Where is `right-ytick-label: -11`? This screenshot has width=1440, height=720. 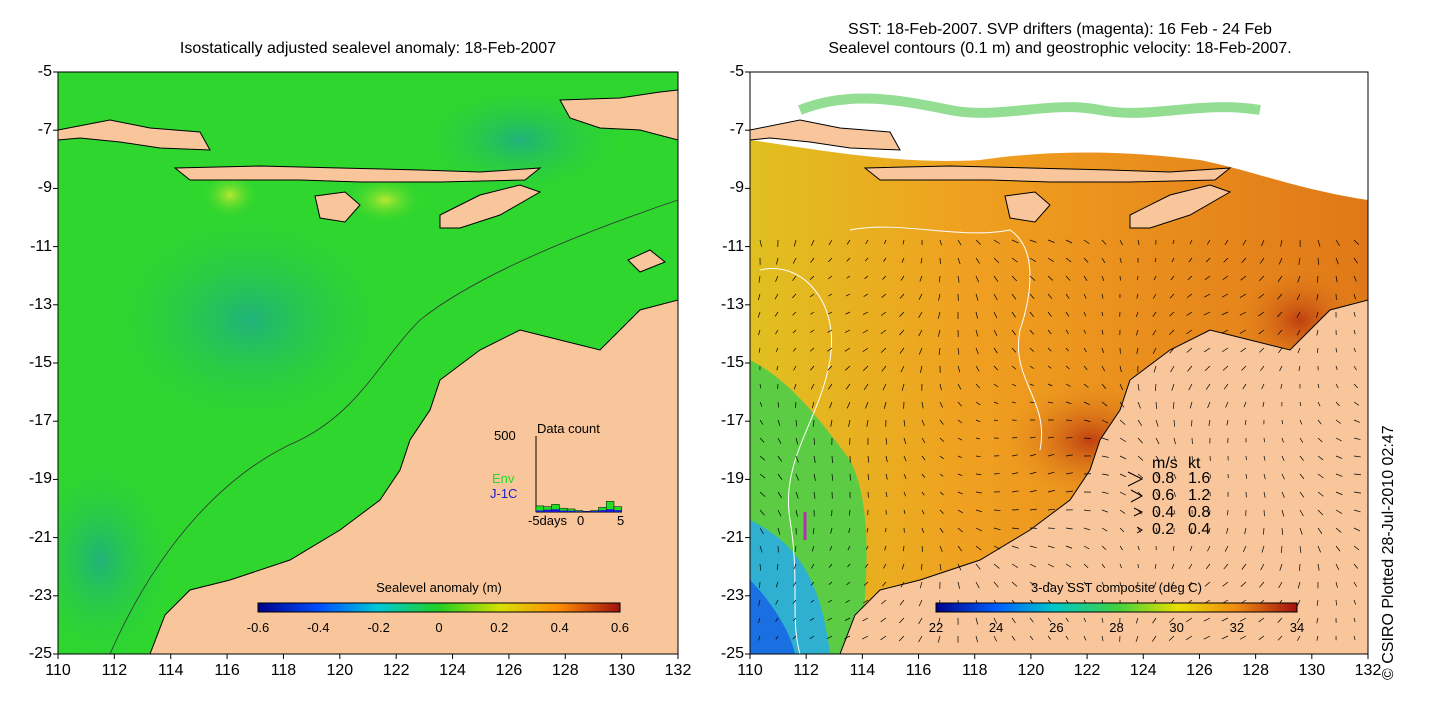
right-ytick-label: -11 is located at coordinates (733, 246).